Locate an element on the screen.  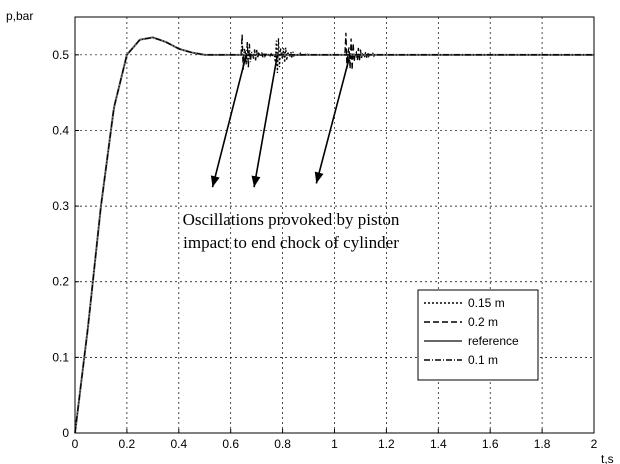
x-tick-label: 1.2 is located at coordinates (386, 444).